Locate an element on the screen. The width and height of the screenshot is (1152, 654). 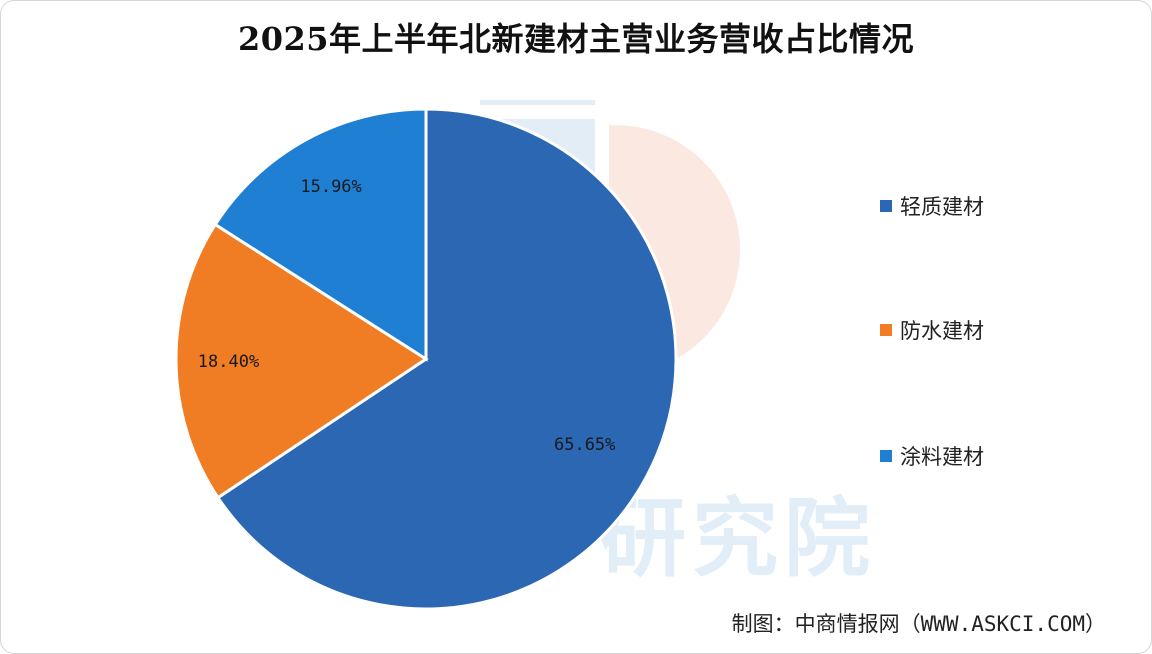
legend-label: 涂料建材 is located at coordinates (942, 457).